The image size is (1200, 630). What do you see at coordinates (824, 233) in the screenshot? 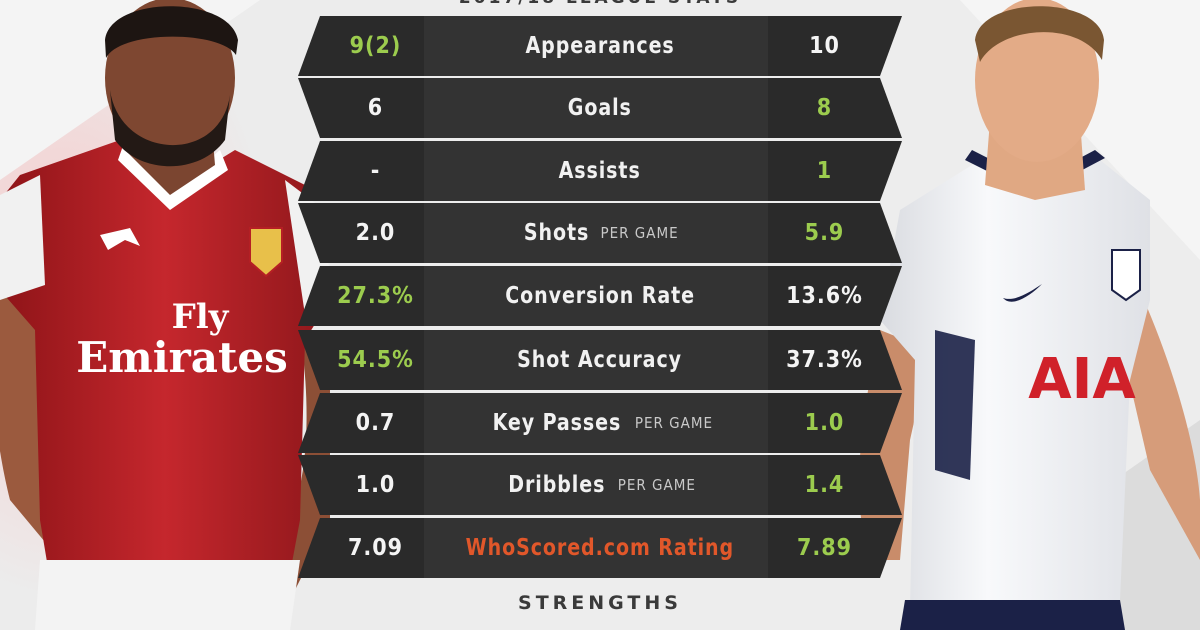
I see `right-player-value: 5.9` at bounding box center [824, 233].